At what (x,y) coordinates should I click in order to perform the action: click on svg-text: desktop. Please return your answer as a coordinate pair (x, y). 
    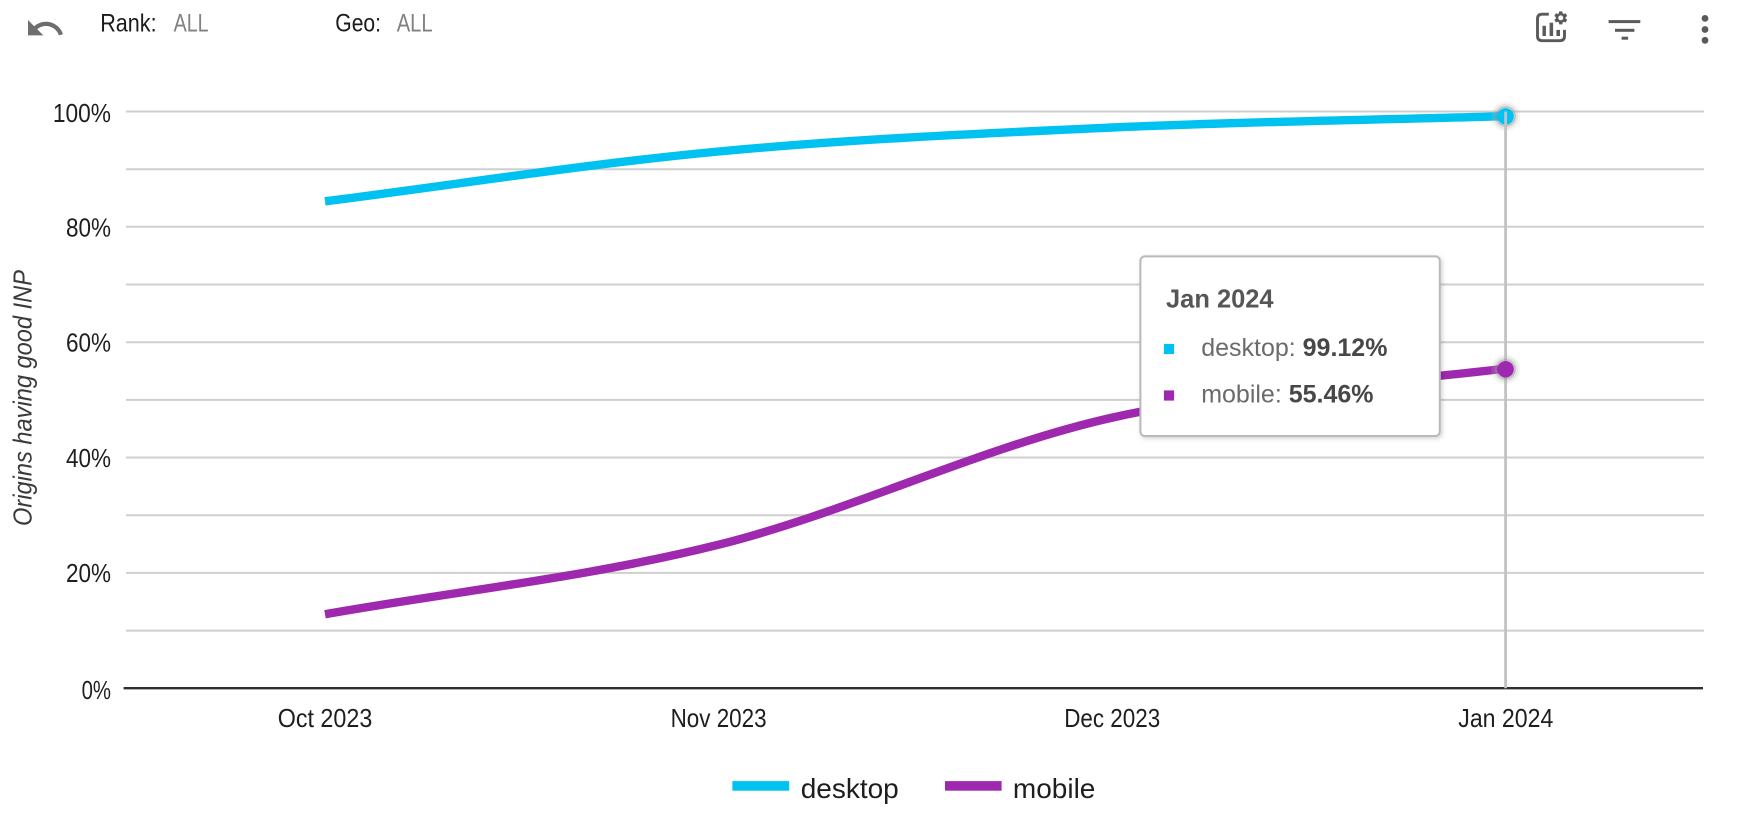
    Looking at the image, I should click on (850, 788).